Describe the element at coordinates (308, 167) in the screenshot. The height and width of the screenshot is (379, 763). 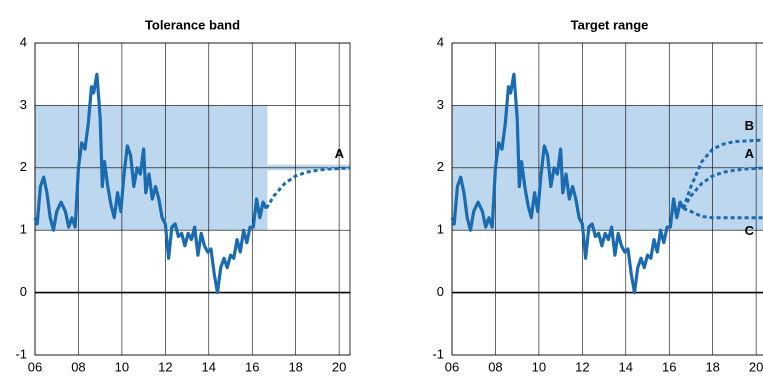
I see `band` at that location.